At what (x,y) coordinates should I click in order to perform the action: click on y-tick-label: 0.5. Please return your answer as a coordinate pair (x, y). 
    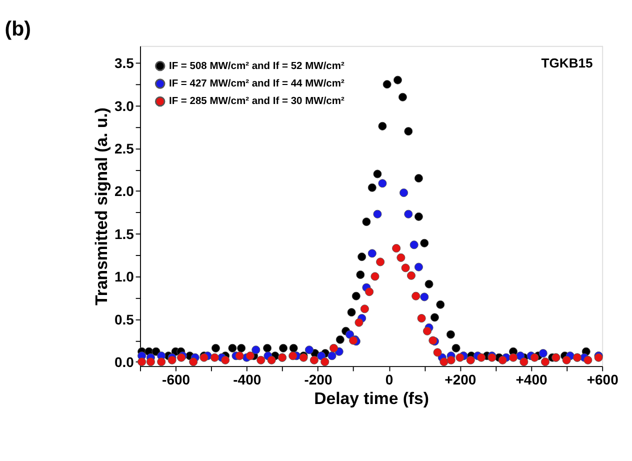
    Looking at the image, I should click on (124, 319).